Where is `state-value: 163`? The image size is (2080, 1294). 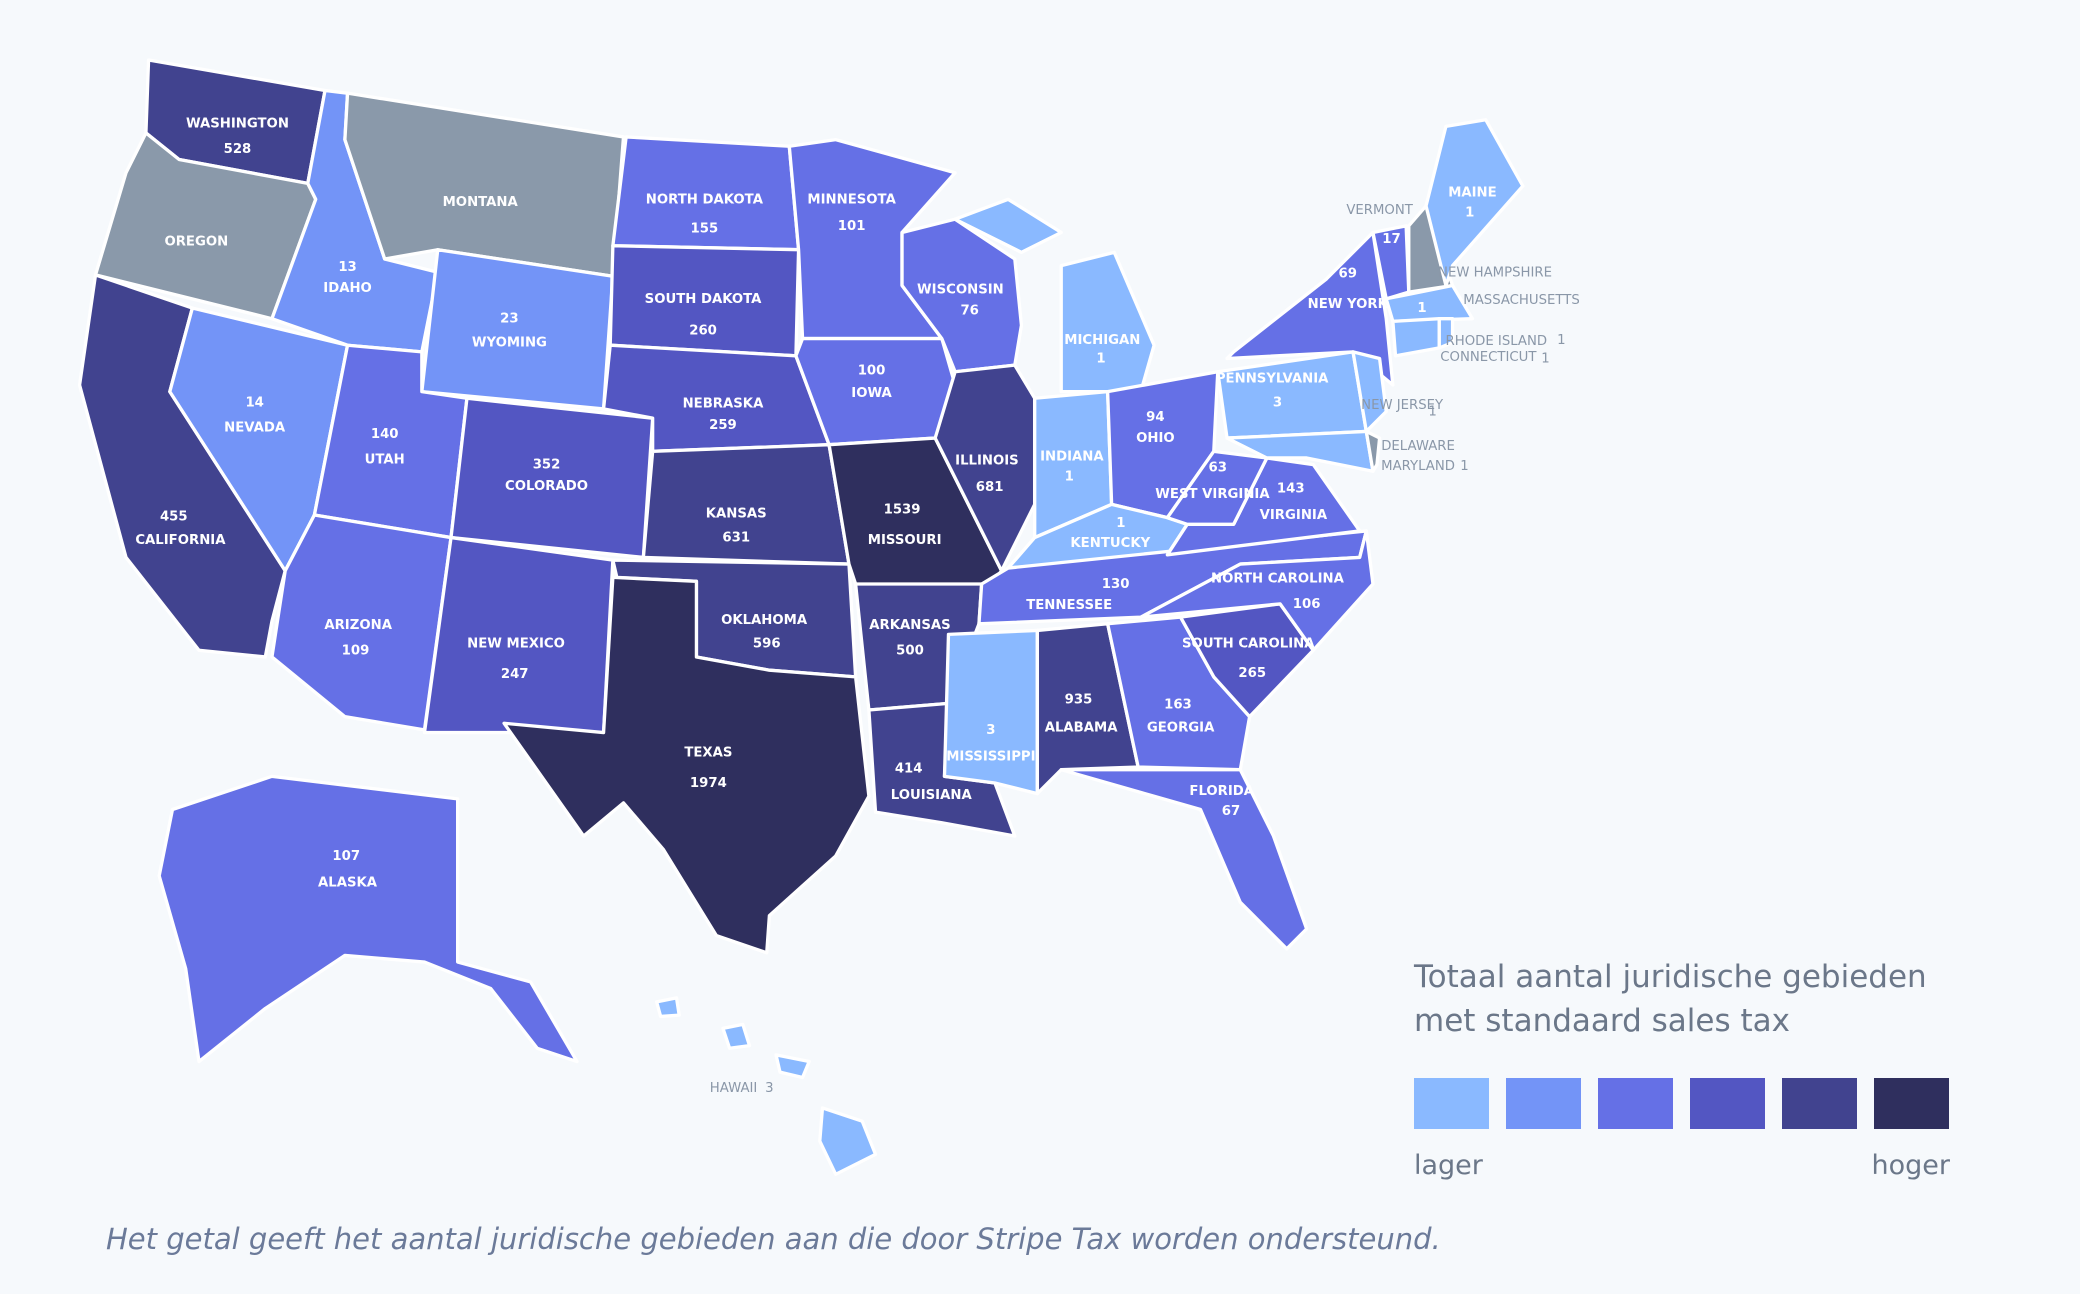 state-value: 163 is located at coordinates (1178, 705).